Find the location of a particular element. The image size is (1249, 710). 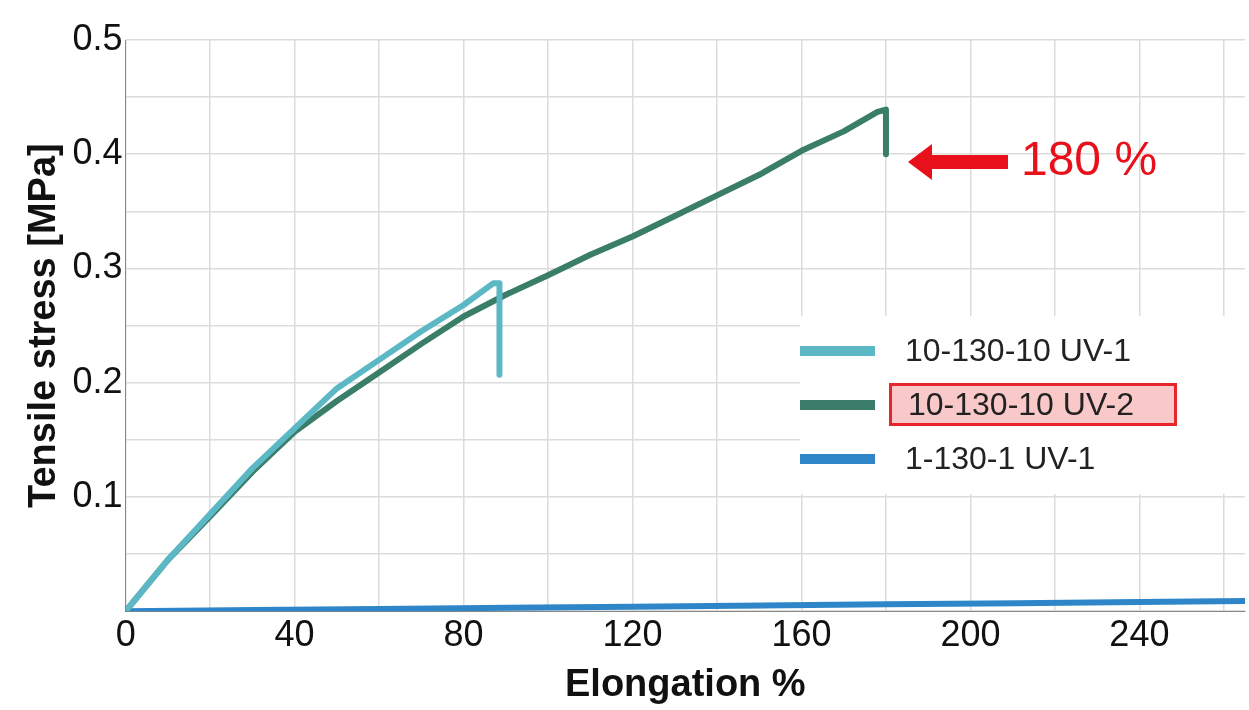

x-tick-label: 160 is located at coordinates (801, 633).